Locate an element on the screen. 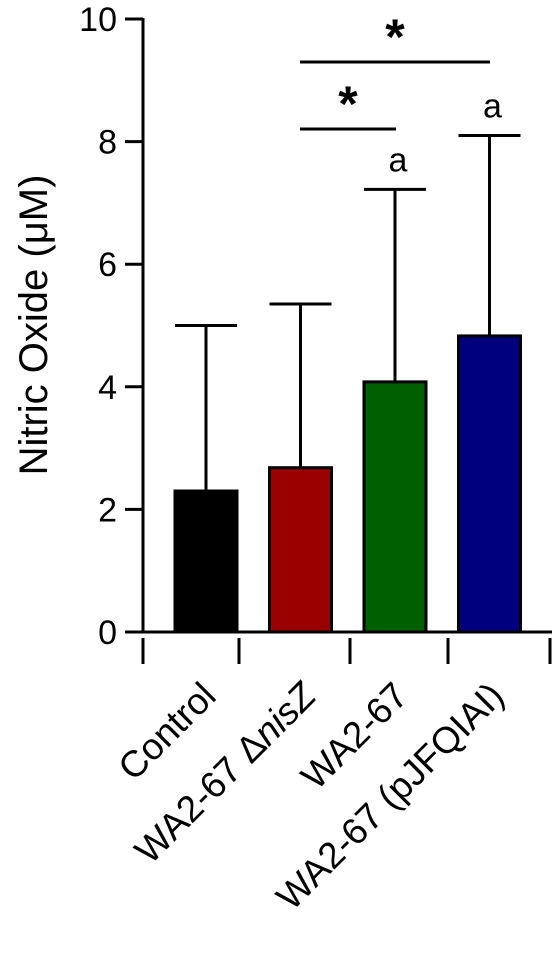 The height and width of the screenshot is (968, 560). y-axis: 0 2 4 6 8 10 is located at coordinates (112, 326).